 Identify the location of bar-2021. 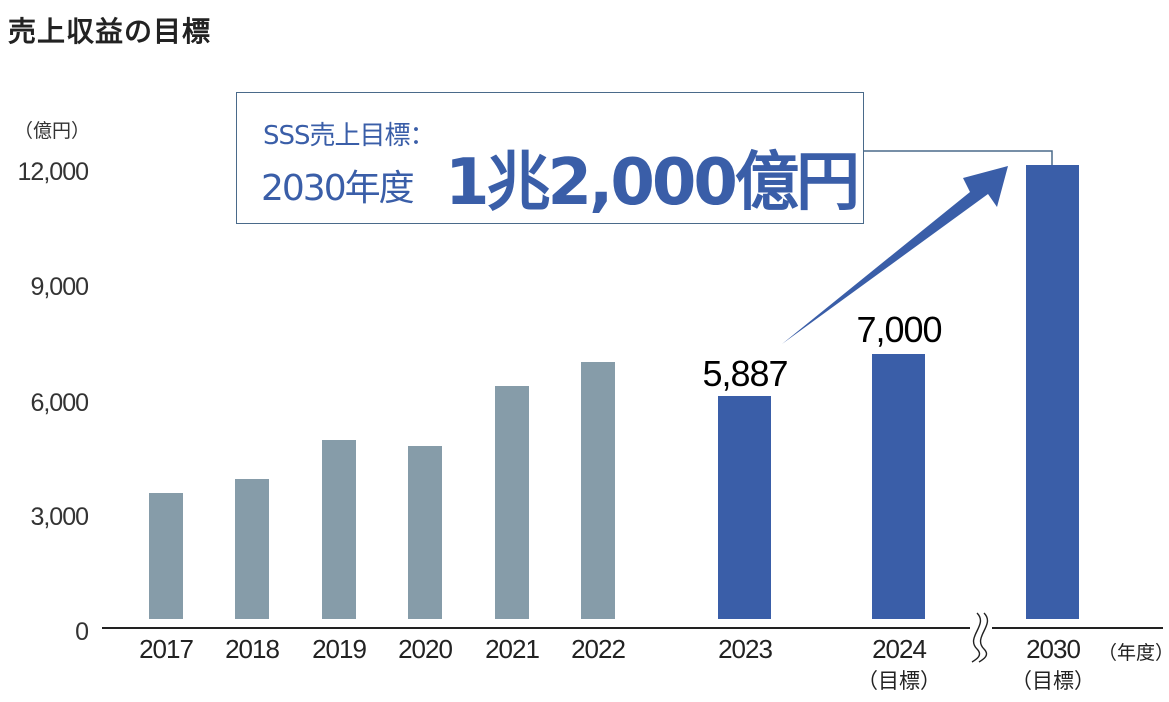
(512, 502).